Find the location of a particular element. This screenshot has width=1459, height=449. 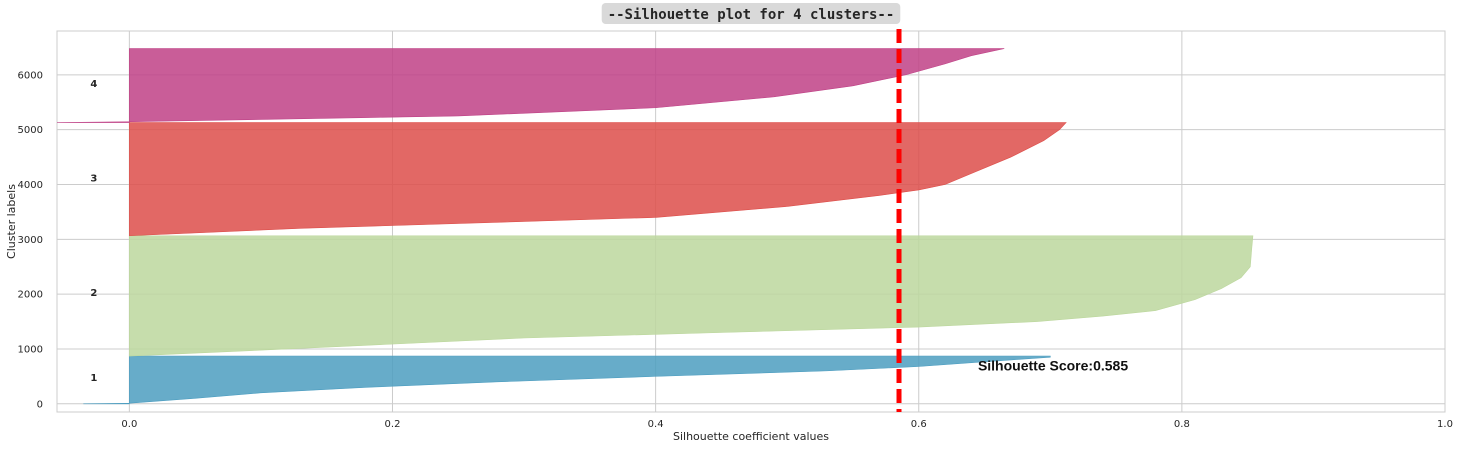

score-line-group: Silhouette Score:0.585 is located at coordinates (1012, 220).